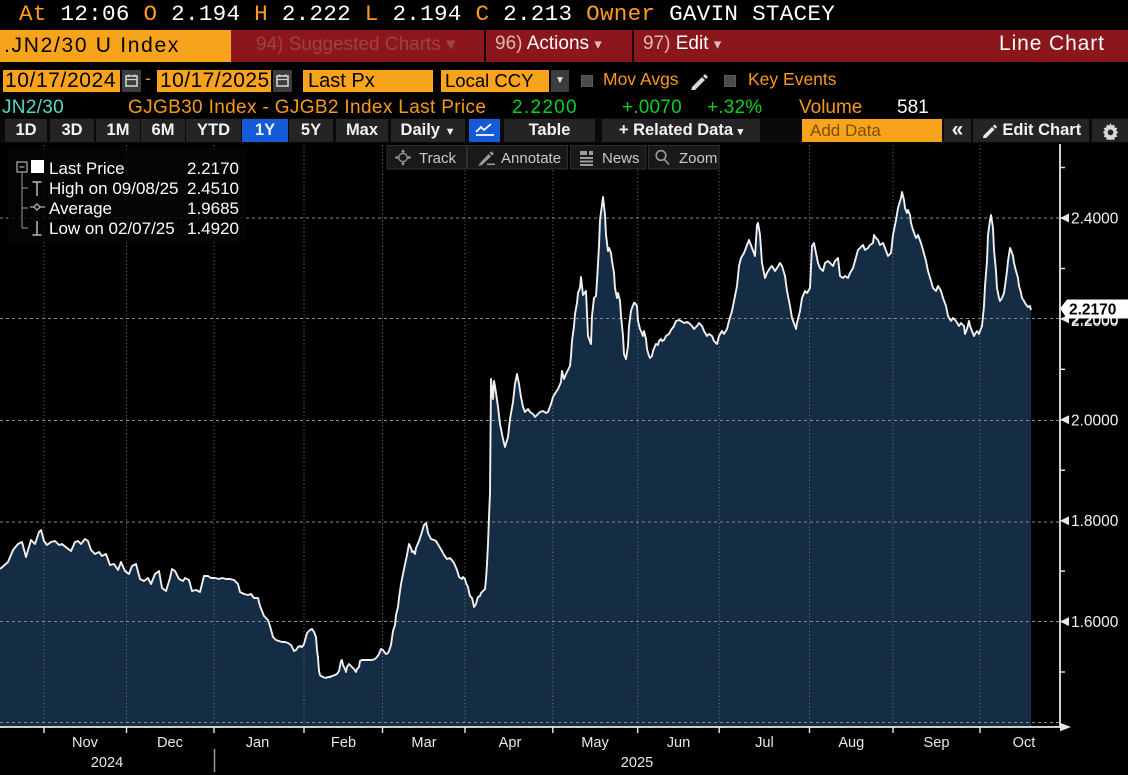 Image resolution: width=1128 pixels, height=775 pixels. Describe the element at coordinates (258, 743) in the screenshot. I see `svg-text: Jan` at that location.